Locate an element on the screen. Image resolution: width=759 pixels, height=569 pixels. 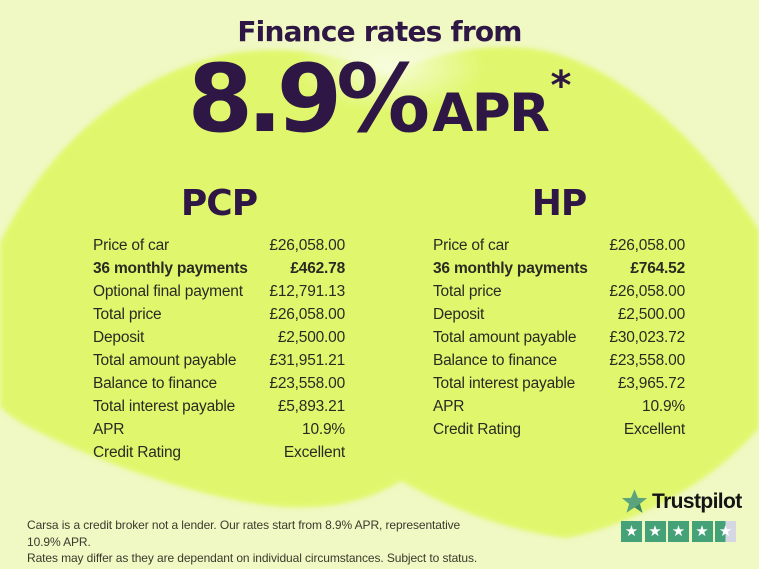
row-label: Optional final payment is located at coordinates (168, 291).